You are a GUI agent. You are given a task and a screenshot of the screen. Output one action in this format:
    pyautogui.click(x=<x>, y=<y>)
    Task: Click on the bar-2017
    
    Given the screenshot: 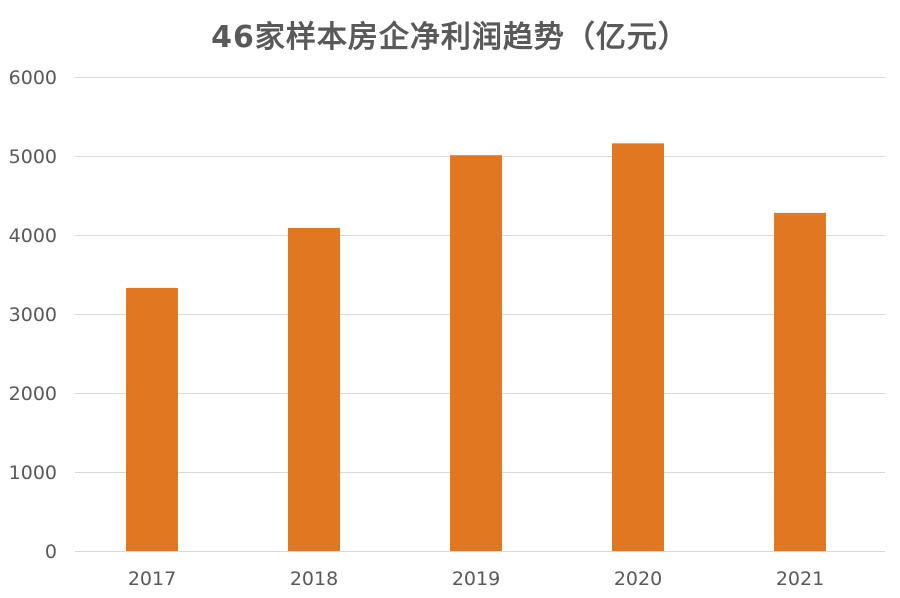 What is the action you would take?
    pyautogui.click(x=152, y=419)
    